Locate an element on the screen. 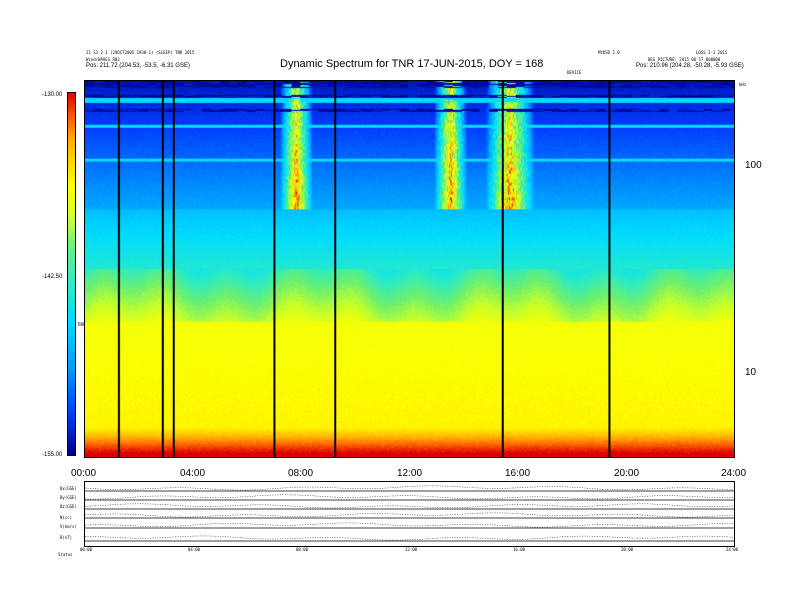 This screenshot has height=612, width=792. header-corner-tag: kHz is located at coordinates (743, 84).